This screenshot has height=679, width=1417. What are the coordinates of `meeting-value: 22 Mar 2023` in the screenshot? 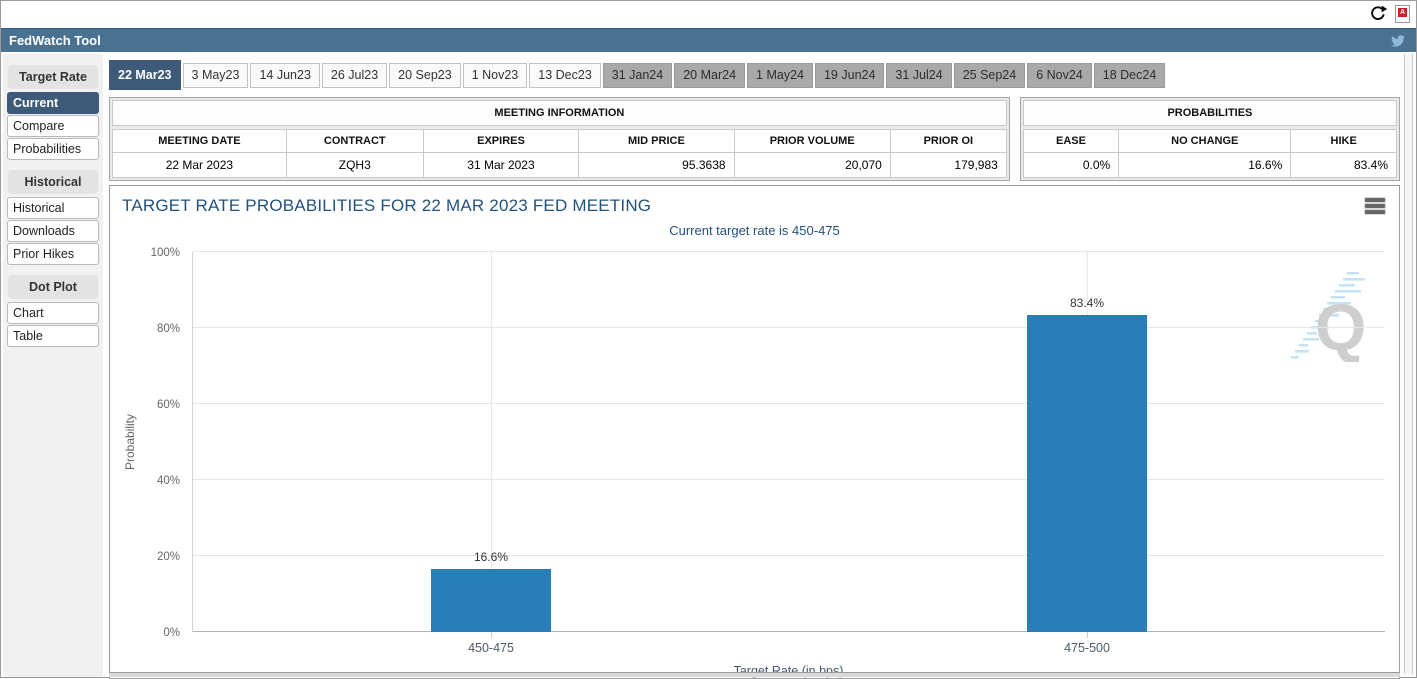 It's located at (199, 165).